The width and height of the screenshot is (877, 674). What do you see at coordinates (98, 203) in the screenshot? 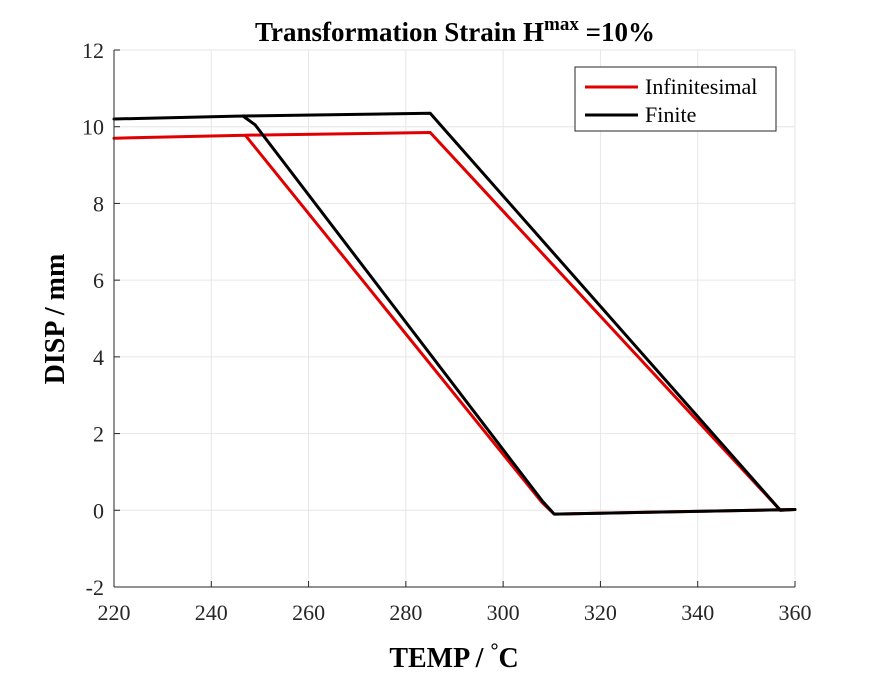
I see `y-tick-label: 8` at bounding box center [98, 203].